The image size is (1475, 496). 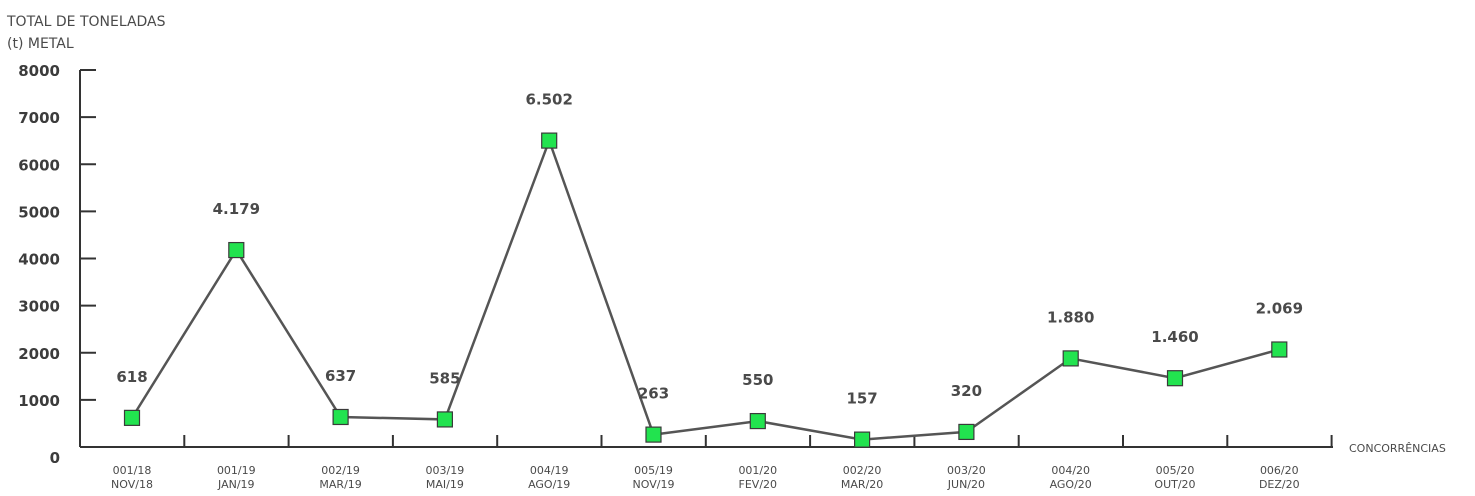 What do you see at coordinates (131, 377) in the screenshot?
I see `data-label: 618` at bounding box center [131, 377].